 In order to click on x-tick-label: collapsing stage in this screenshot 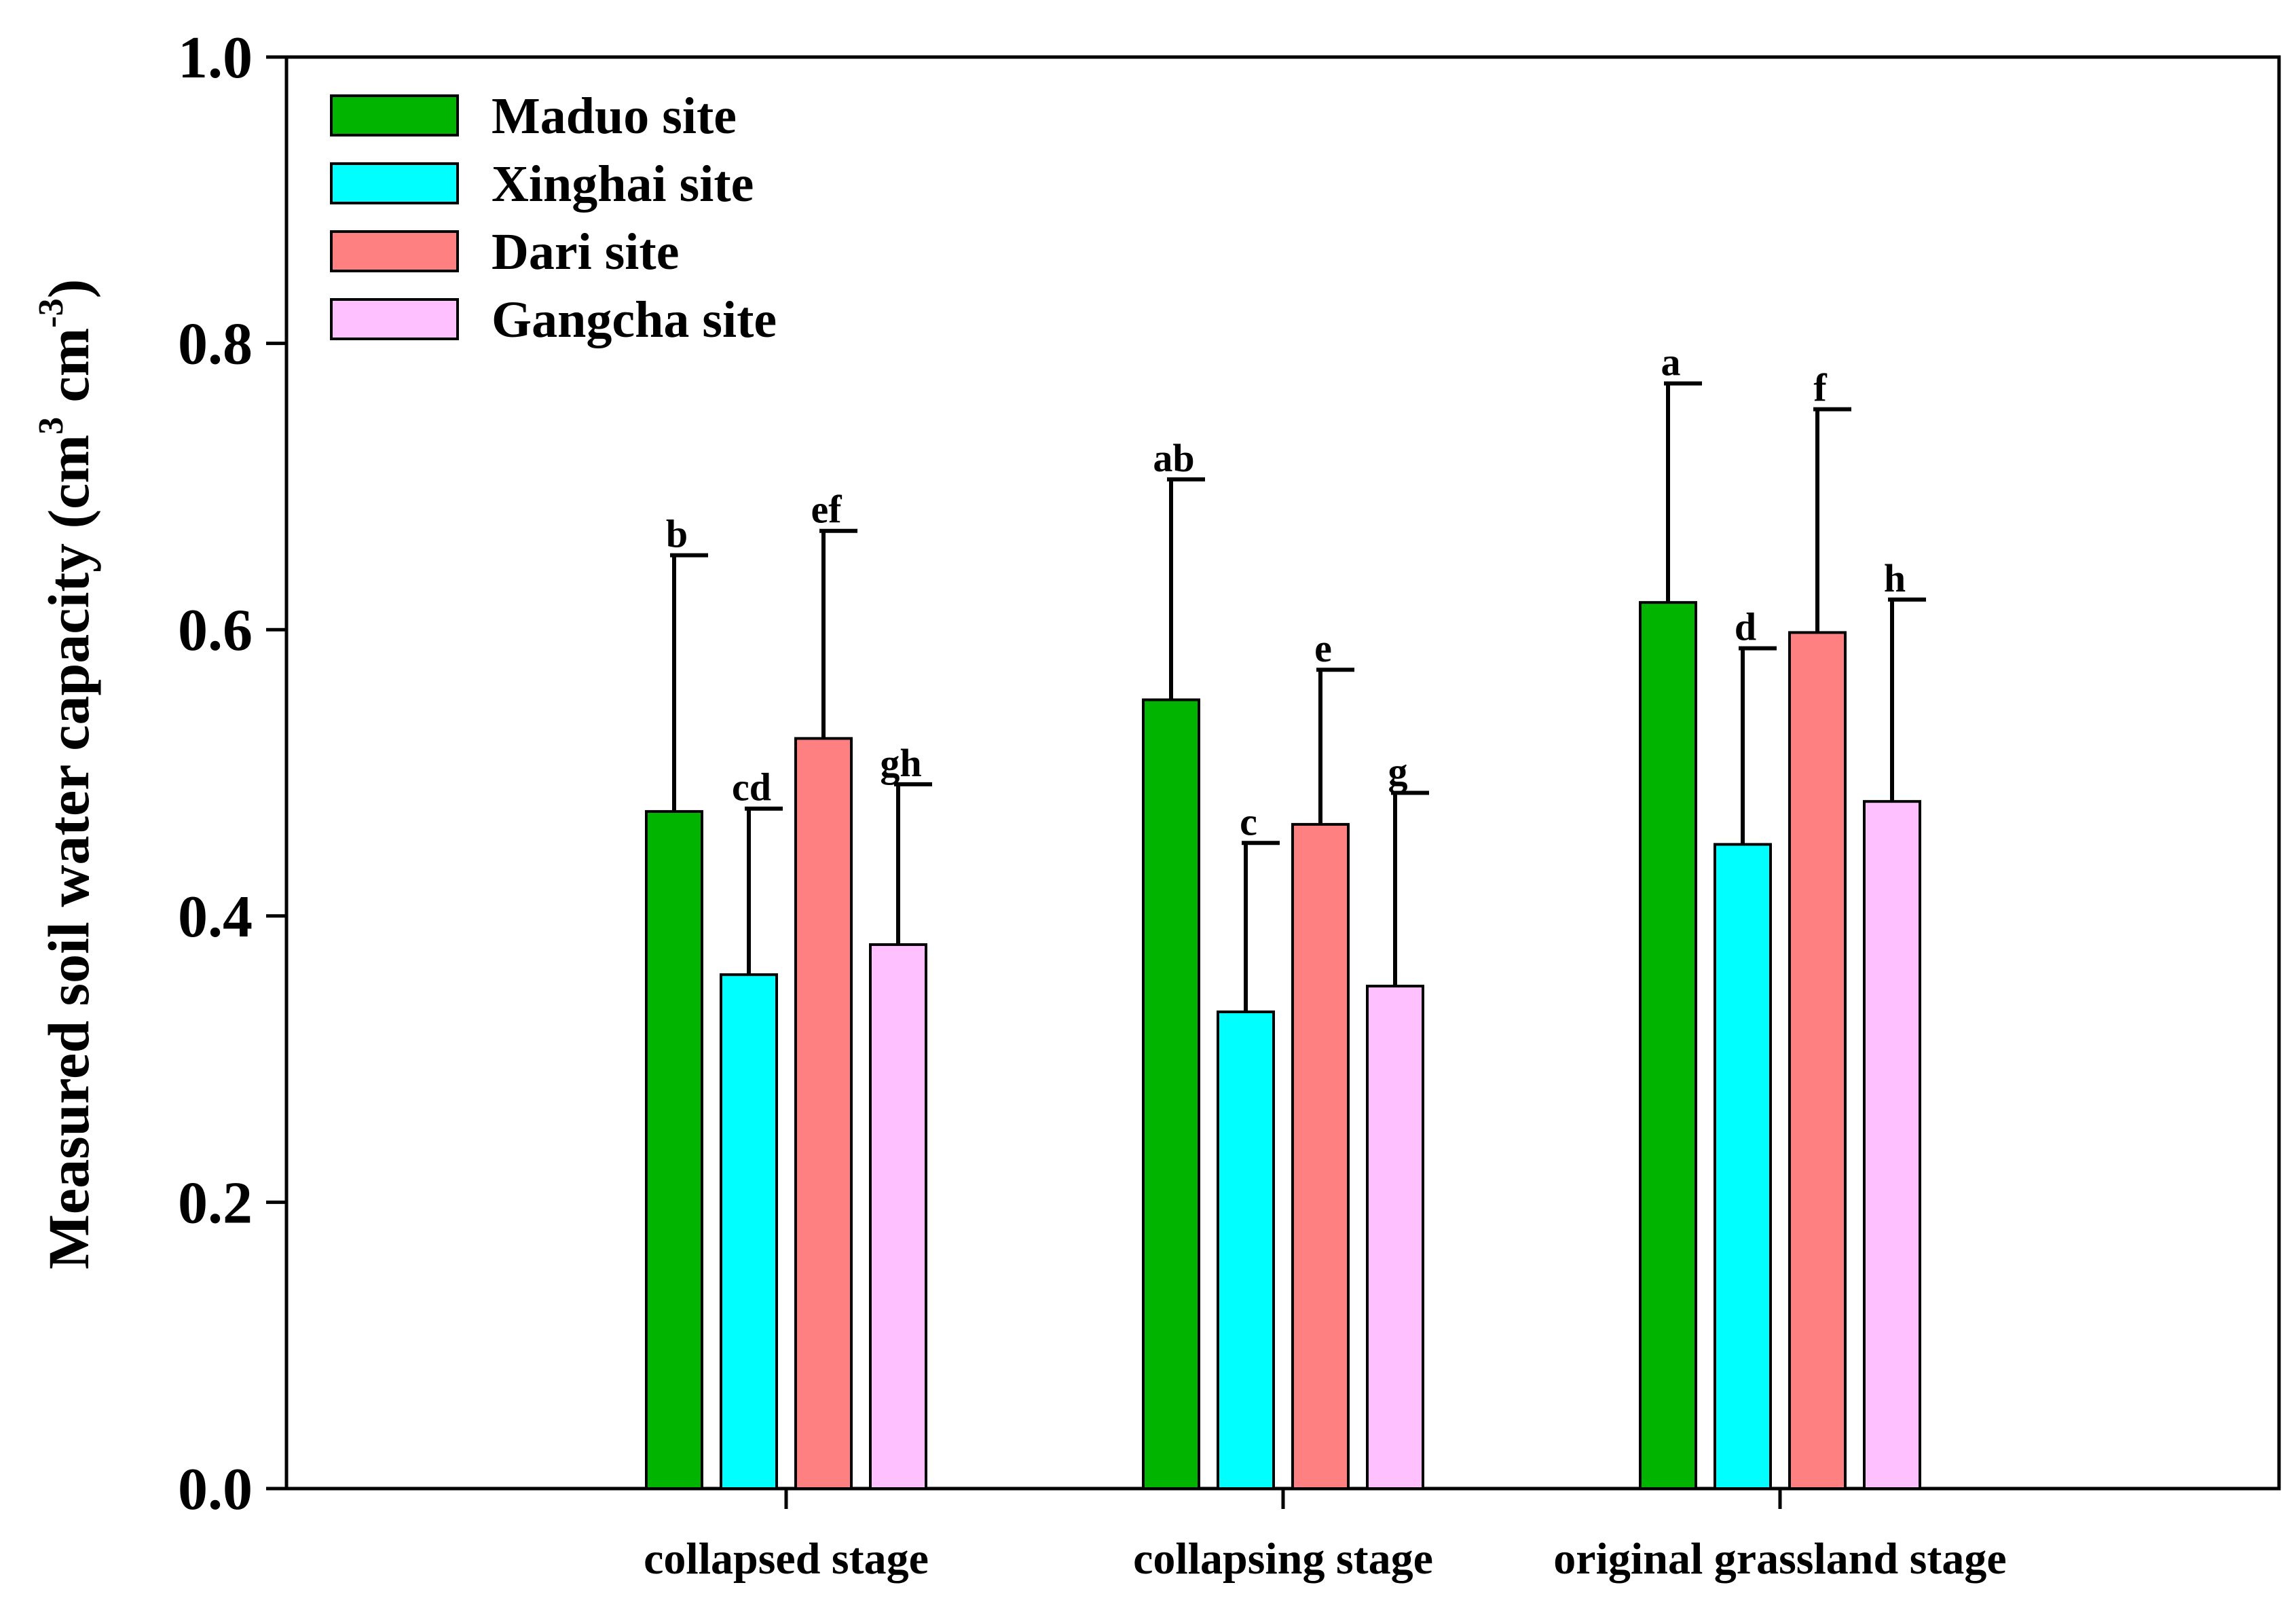, I will do `click(1283, 1559)`.